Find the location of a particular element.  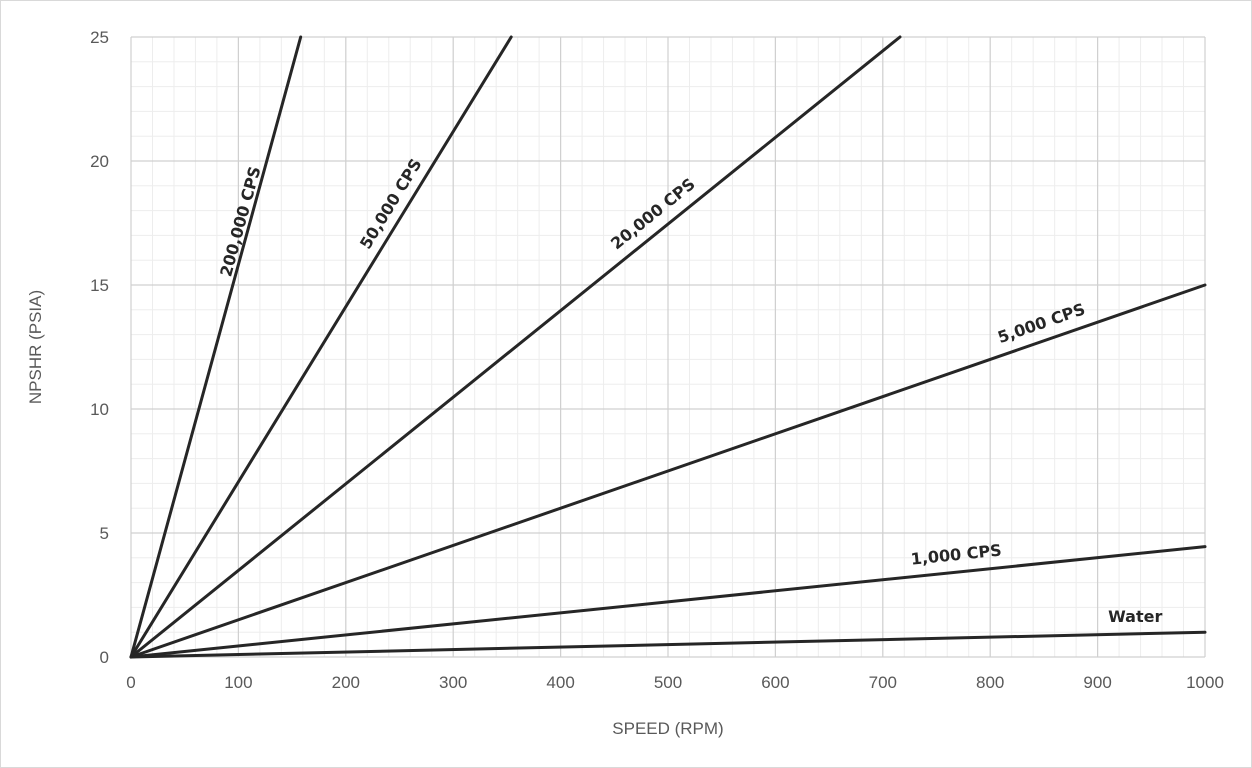

x-tick-label: 900 is located at coordinates (1097, 682).